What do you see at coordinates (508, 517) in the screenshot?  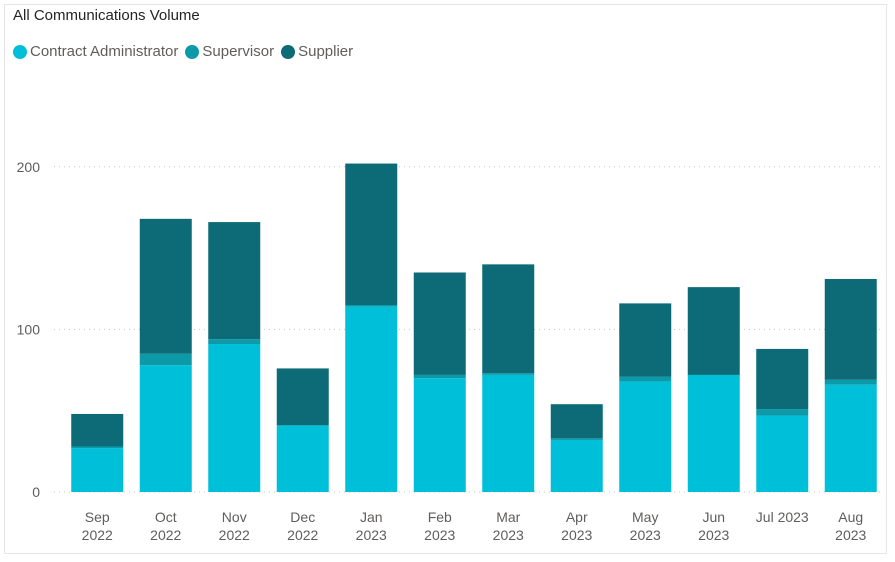 I see `x-tick-label: Mar` at bounding box center [508, 517].